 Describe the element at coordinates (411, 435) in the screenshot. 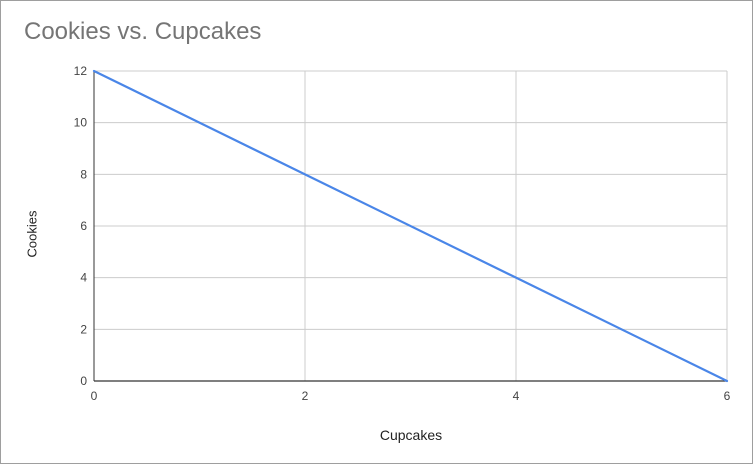

I see `x-axis-title: Cupcakes` at that location.